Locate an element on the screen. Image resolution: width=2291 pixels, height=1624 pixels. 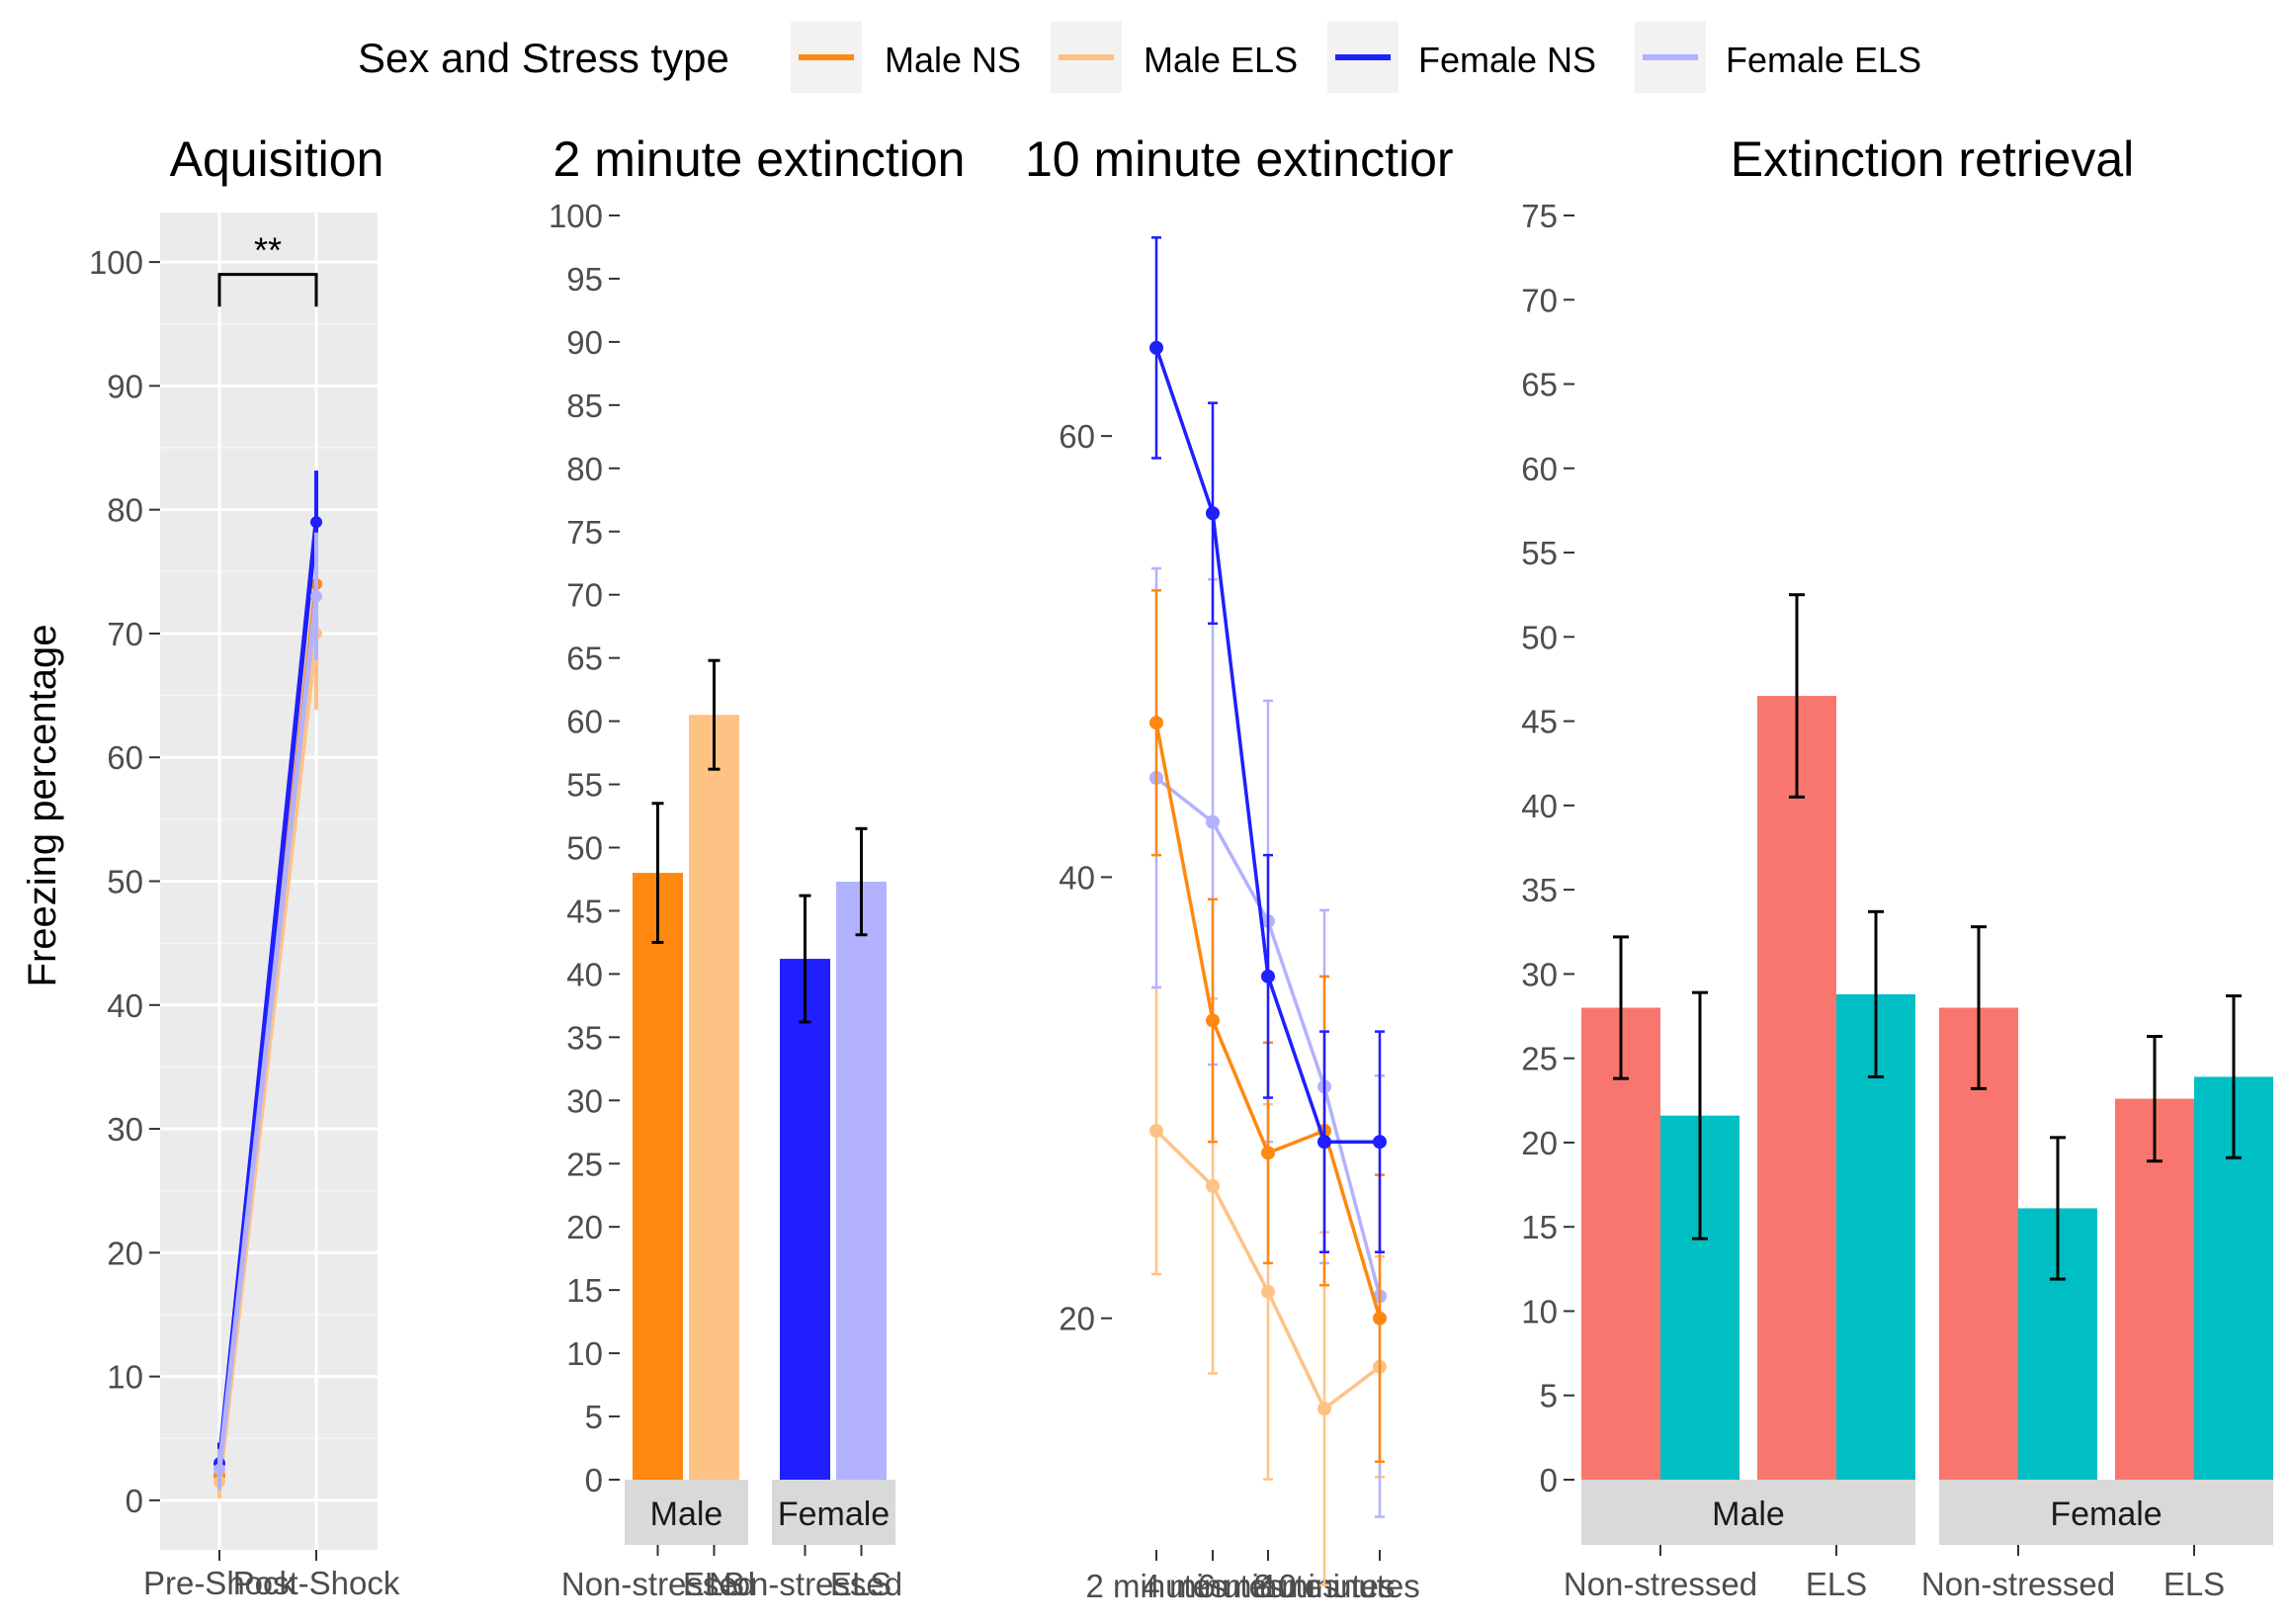
legend-item-female-ns: Female NS is located at coordinates (1461, 57).